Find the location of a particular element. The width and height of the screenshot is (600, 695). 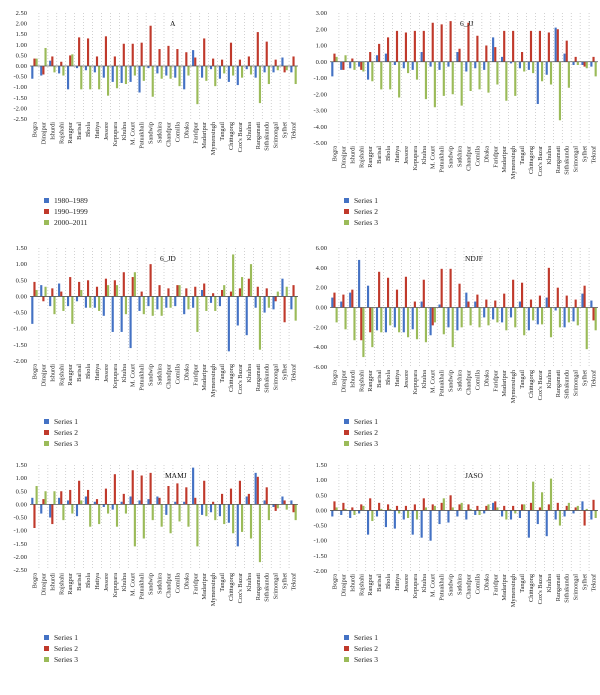

category-label: Comilla is located at coordinates (477, 584).